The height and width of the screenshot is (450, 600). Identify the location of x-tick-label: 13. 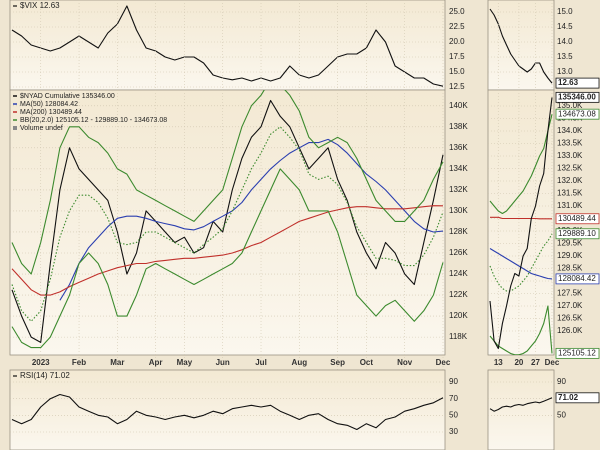
(498, 362).